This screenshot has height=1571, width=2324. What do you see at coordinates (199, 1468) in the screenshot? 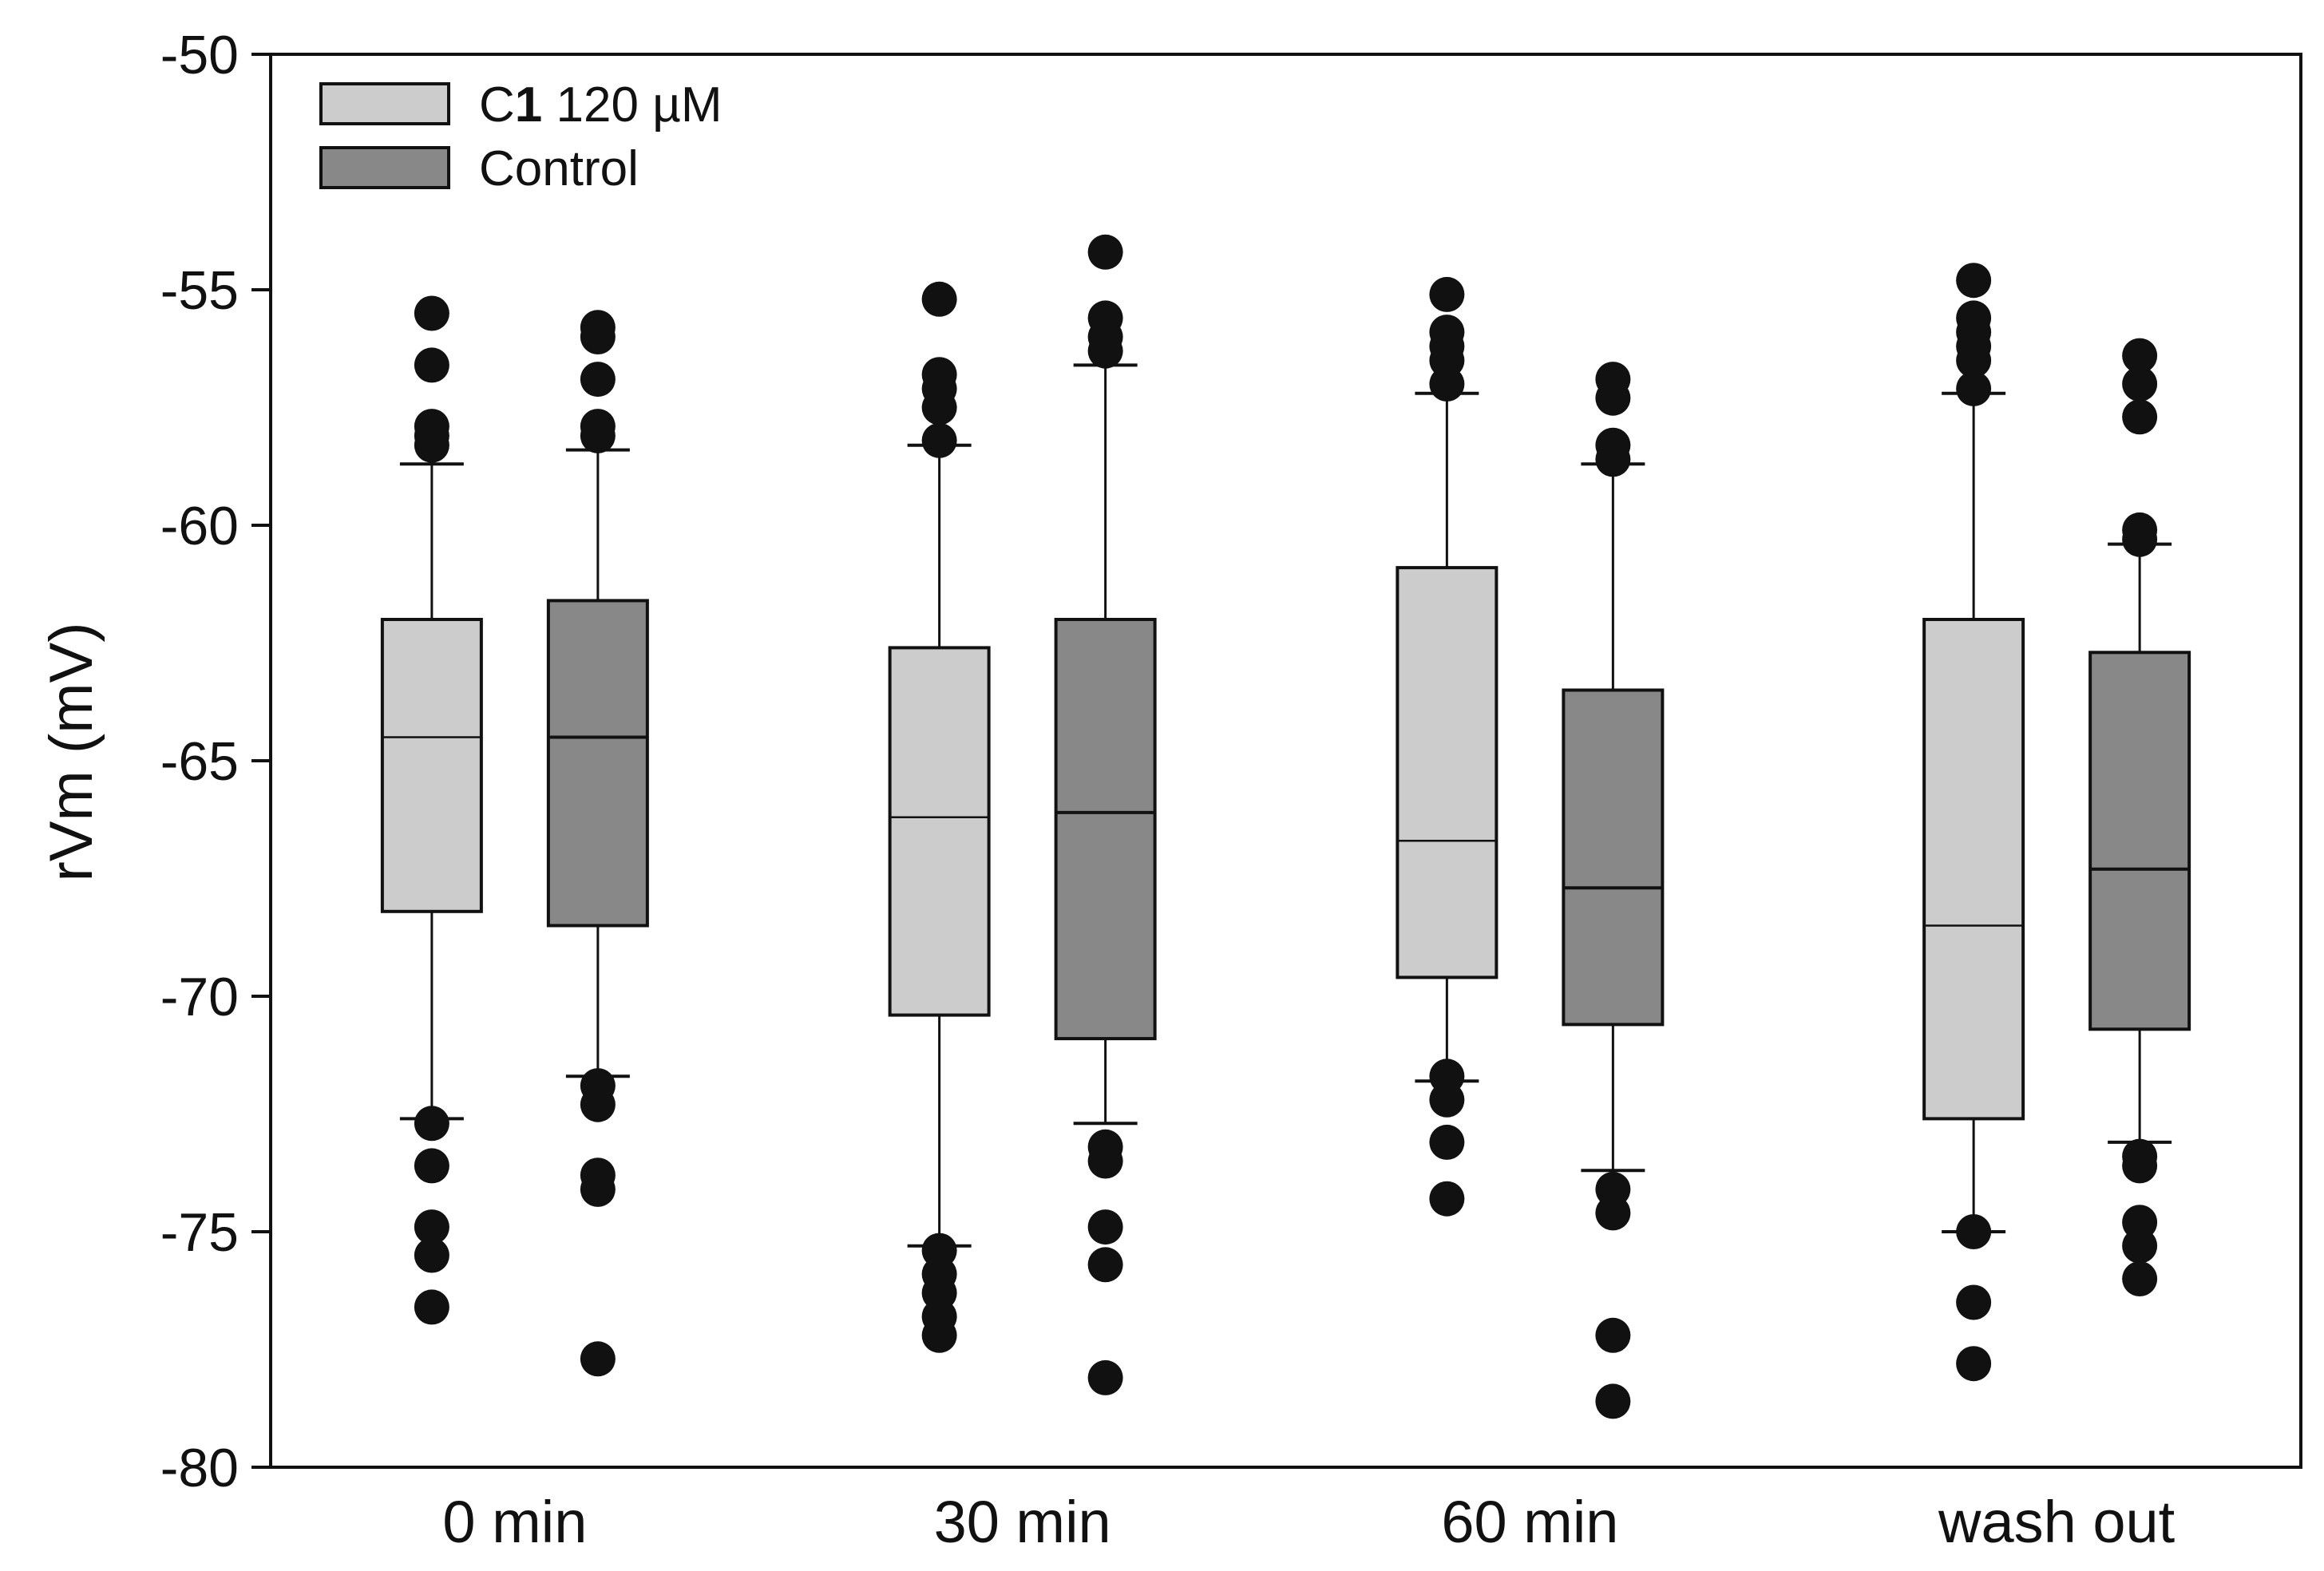
I see `y-tick-label: -80` at bounding box center [199, 1468].